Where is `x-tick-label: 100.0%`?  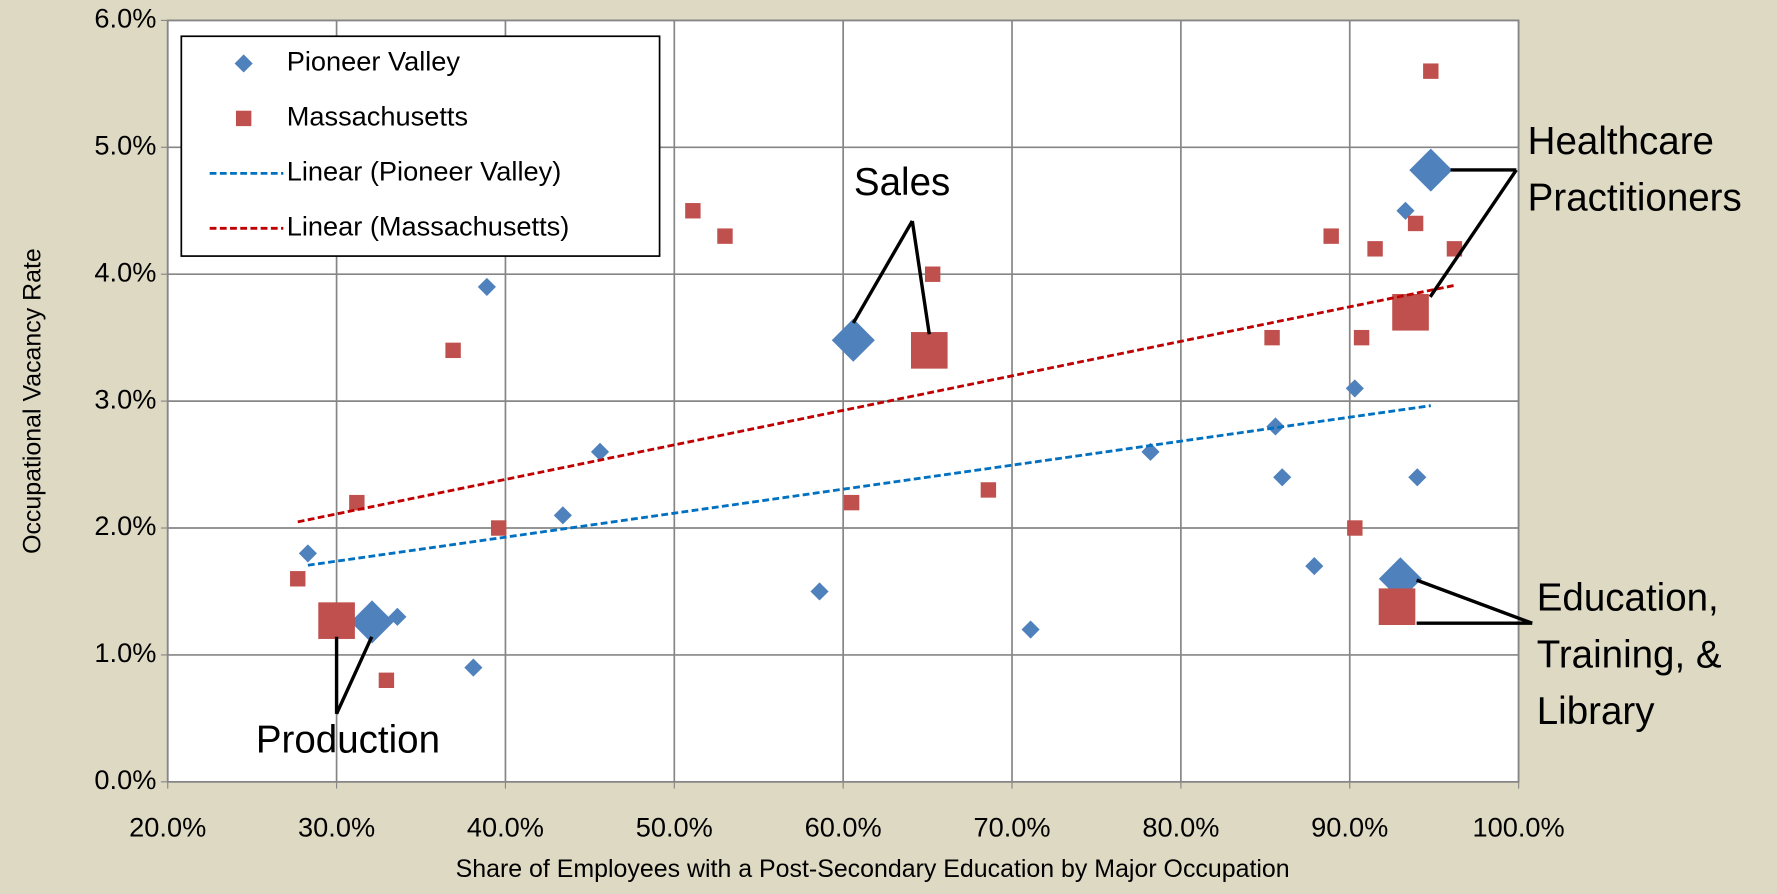
x-tick-label: 100.0% is located at coordinates (1518, 827).